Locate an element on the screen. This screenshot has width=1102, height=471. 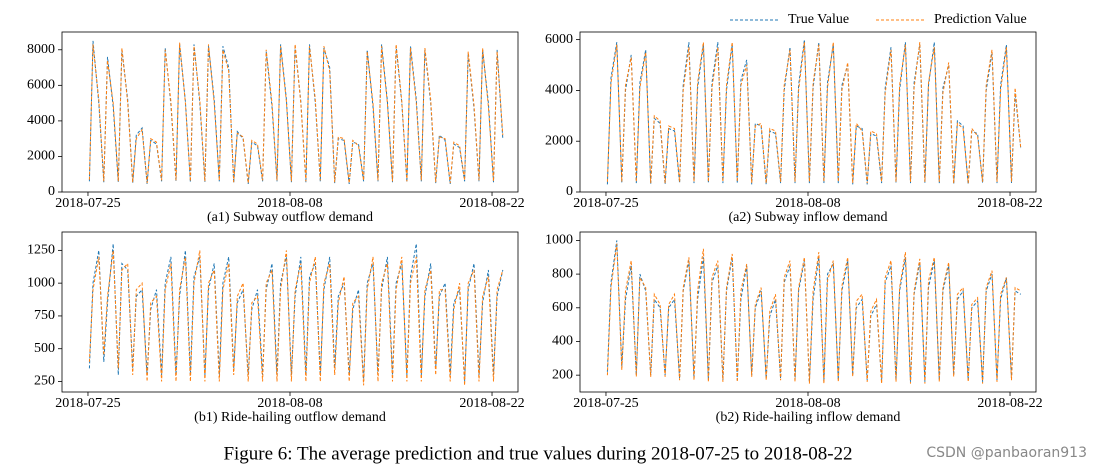
y-tick-label: 250 is located at coordinates (44, 381).